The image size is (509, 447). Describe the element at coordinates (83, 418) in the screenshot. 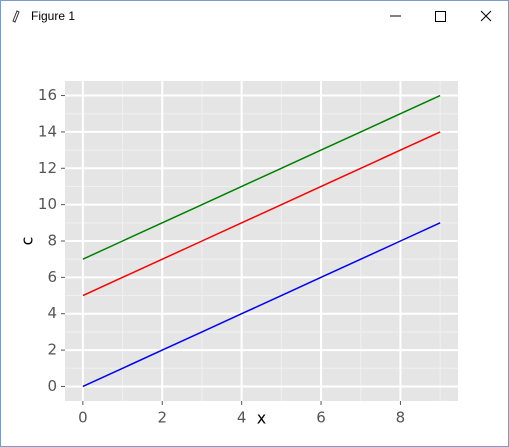

I see `x-tick-label: 0` at that location.